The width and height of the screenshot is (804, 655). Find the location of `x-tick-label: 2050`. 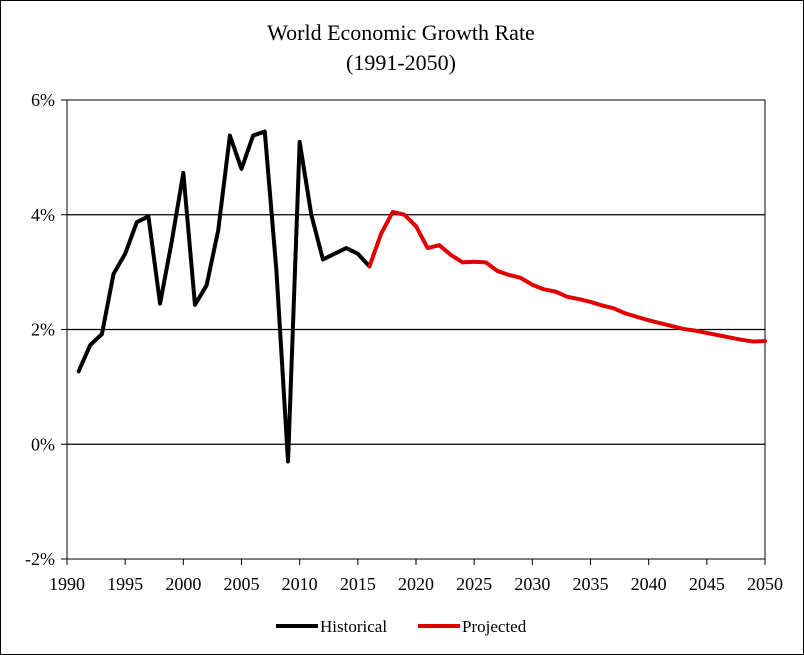

x-tick-label: 2050 is located at coordinates (765, 584).